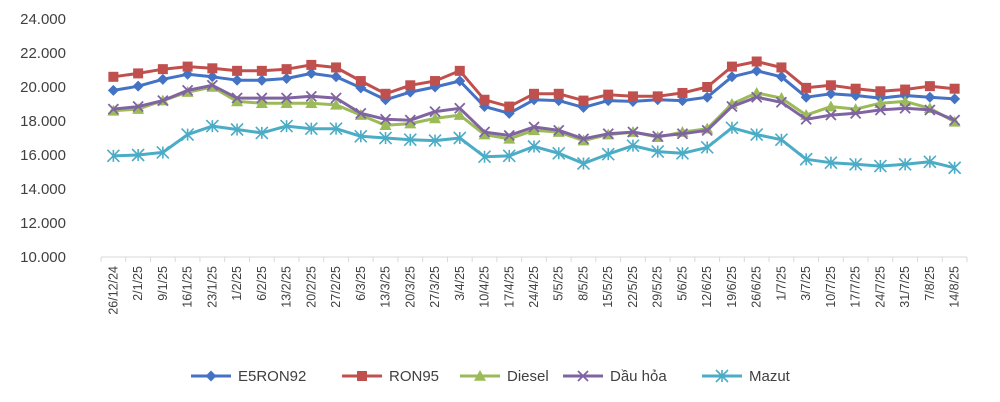  I want to click on x-tick-label: 3/7/25, so click(806, 283).